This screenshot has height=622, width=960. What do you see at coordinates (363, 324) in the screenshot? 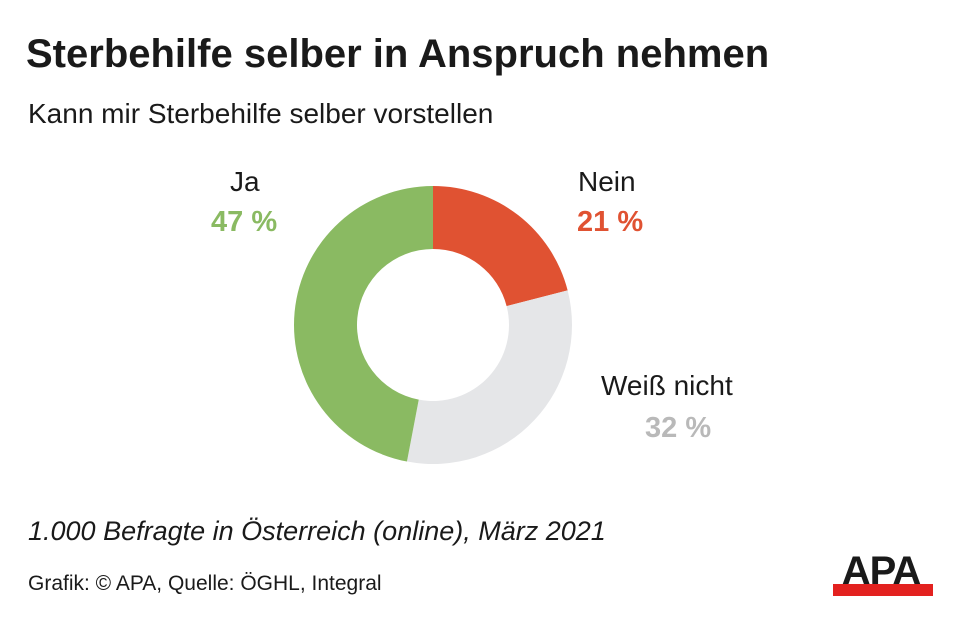
I see `slice-ja` at bounding box center [363, 324].